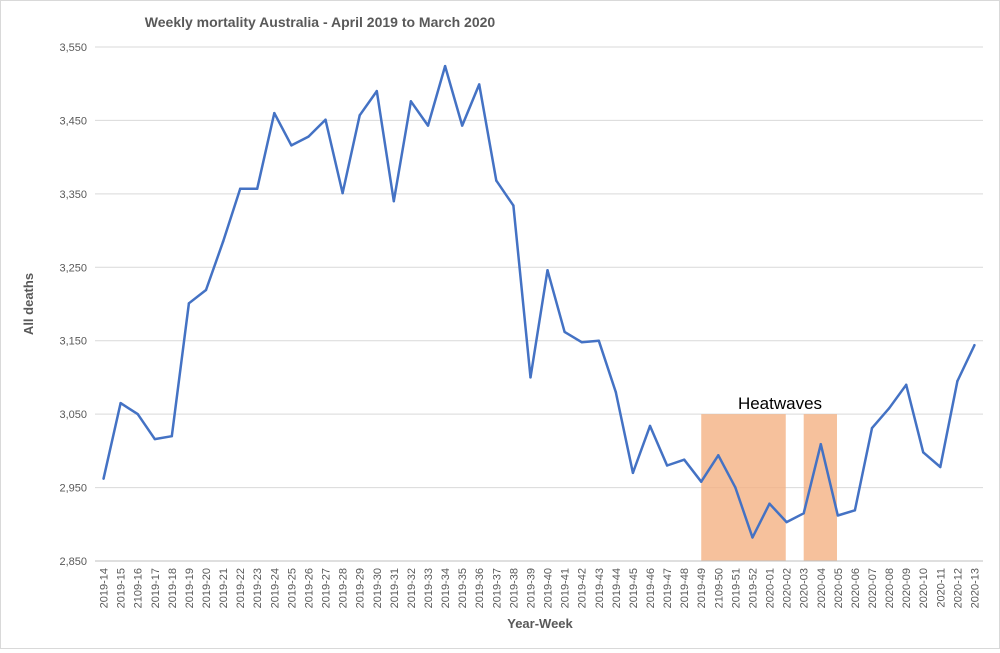  I want to click on x-tick-label: 2020-02, so click(788, 588).